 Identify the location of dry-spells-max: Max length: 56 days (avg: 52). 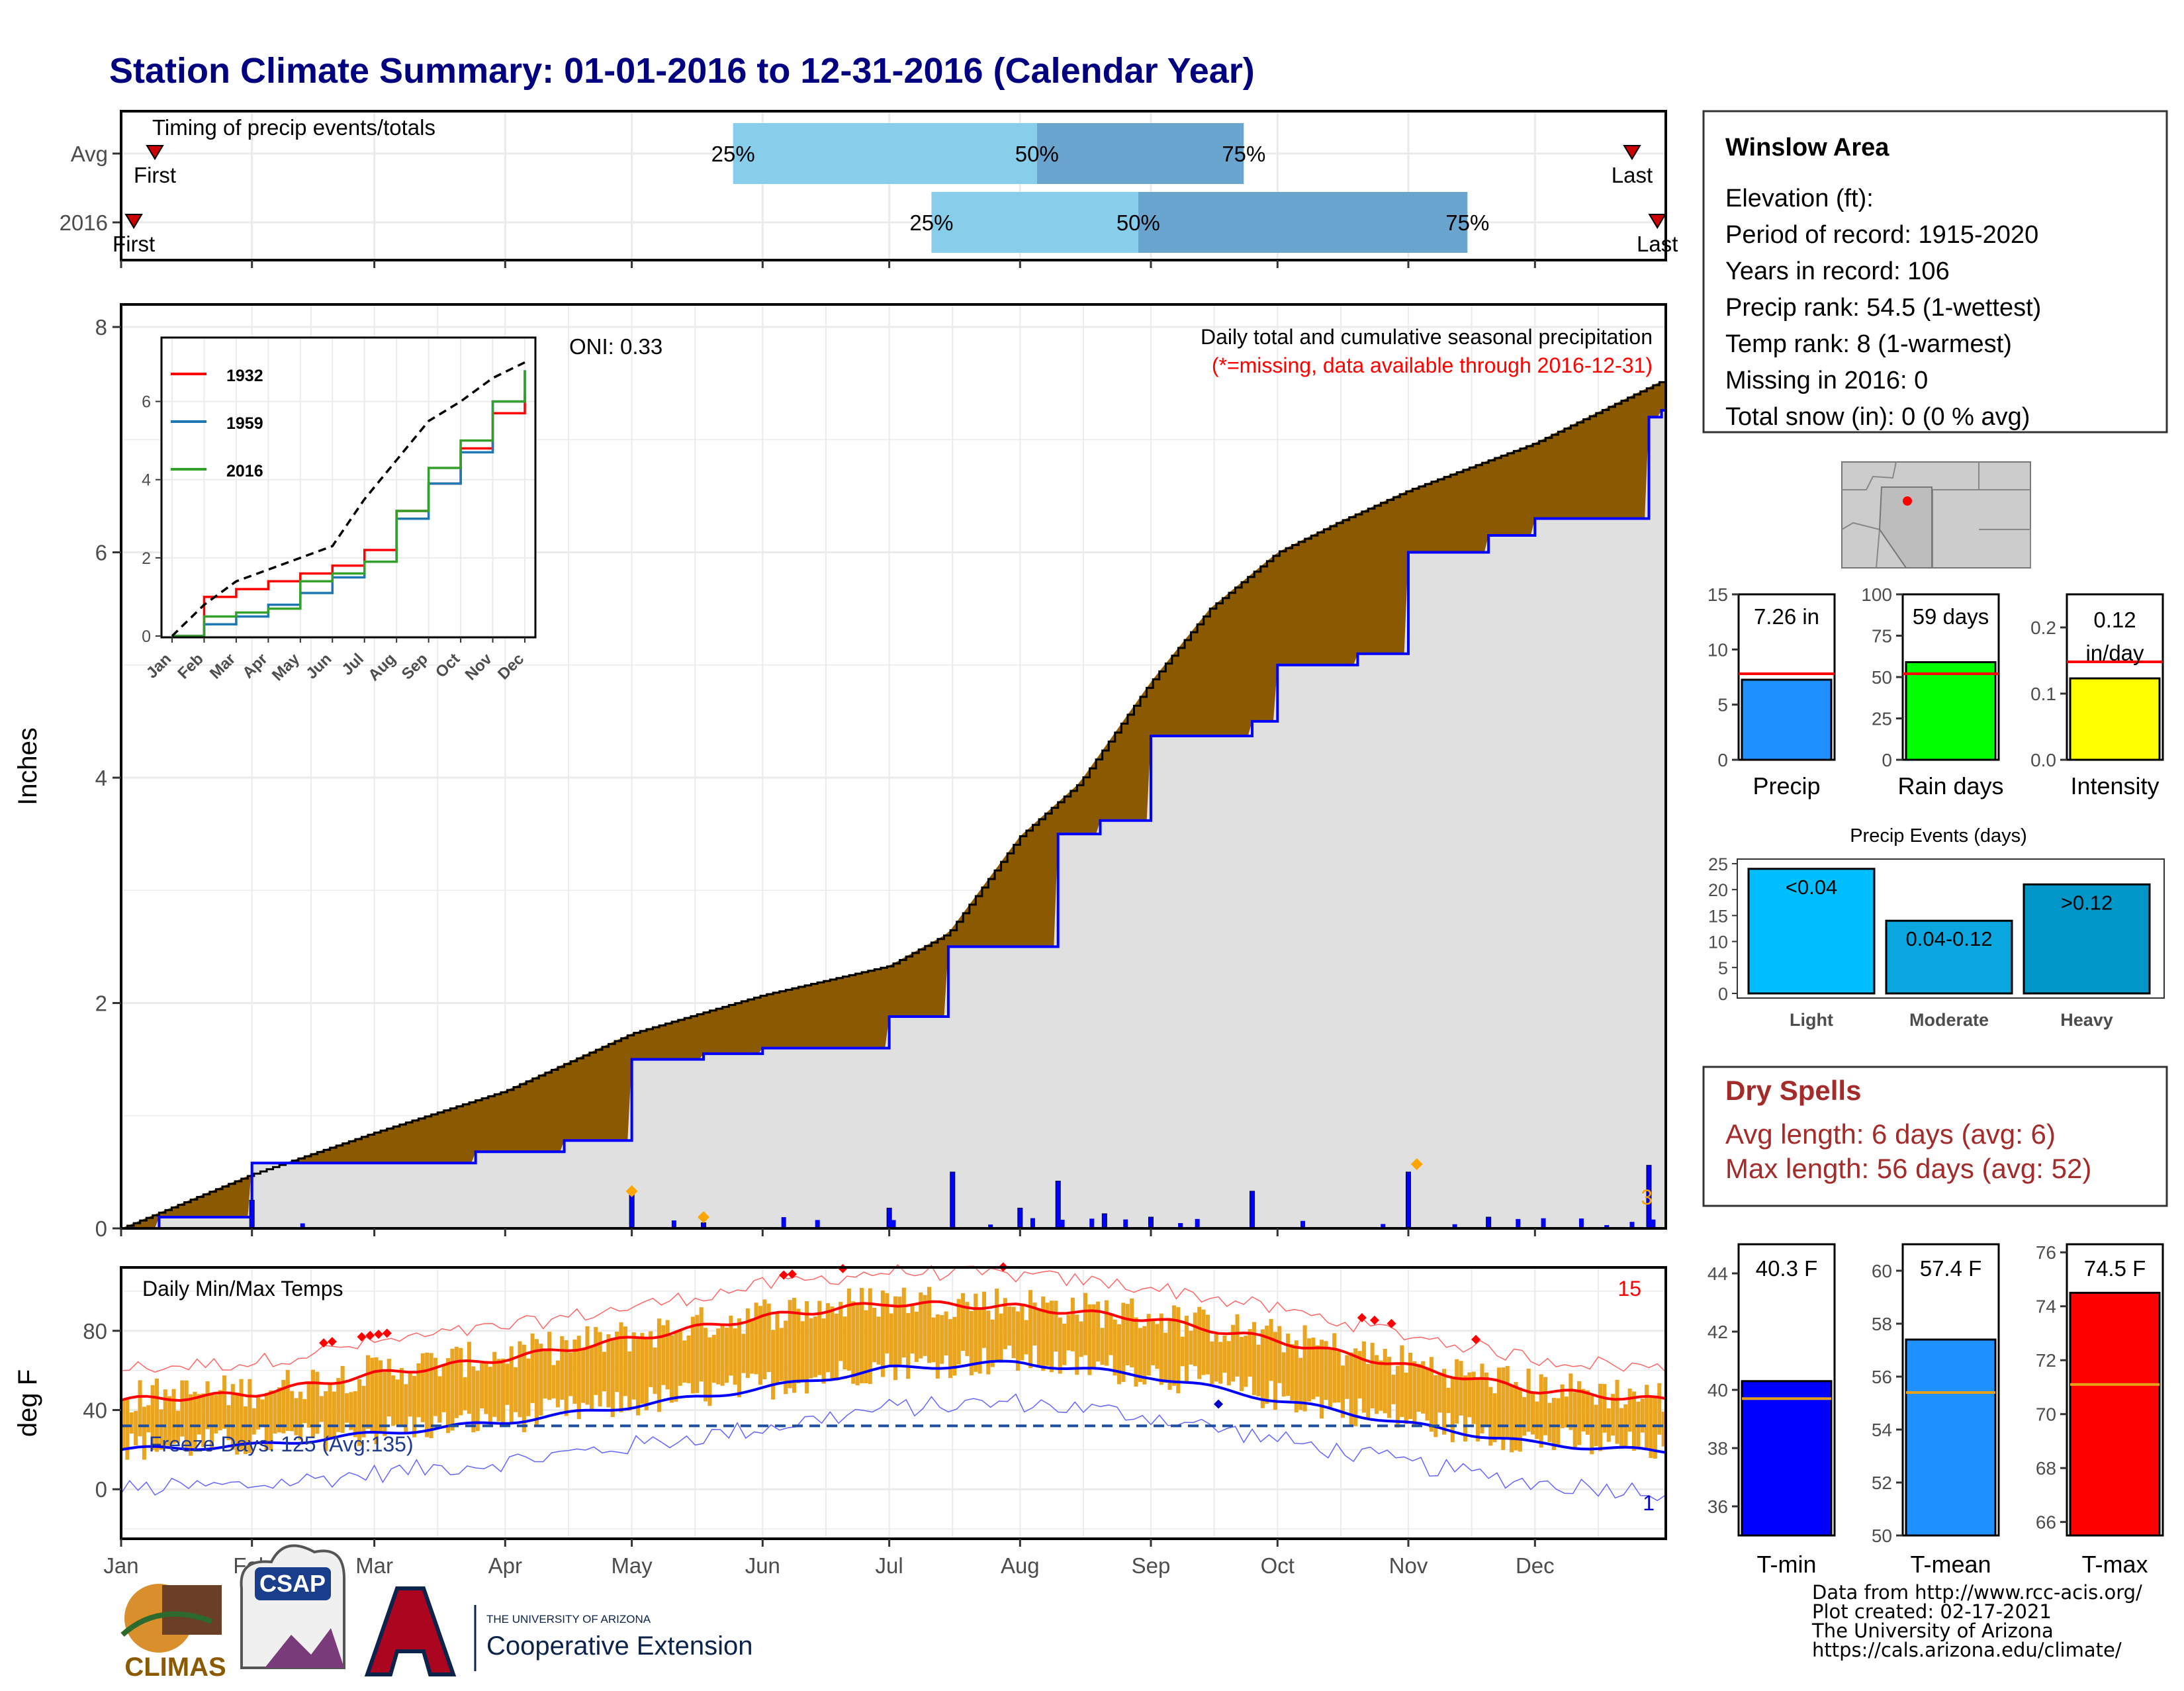
(1908, 1168).